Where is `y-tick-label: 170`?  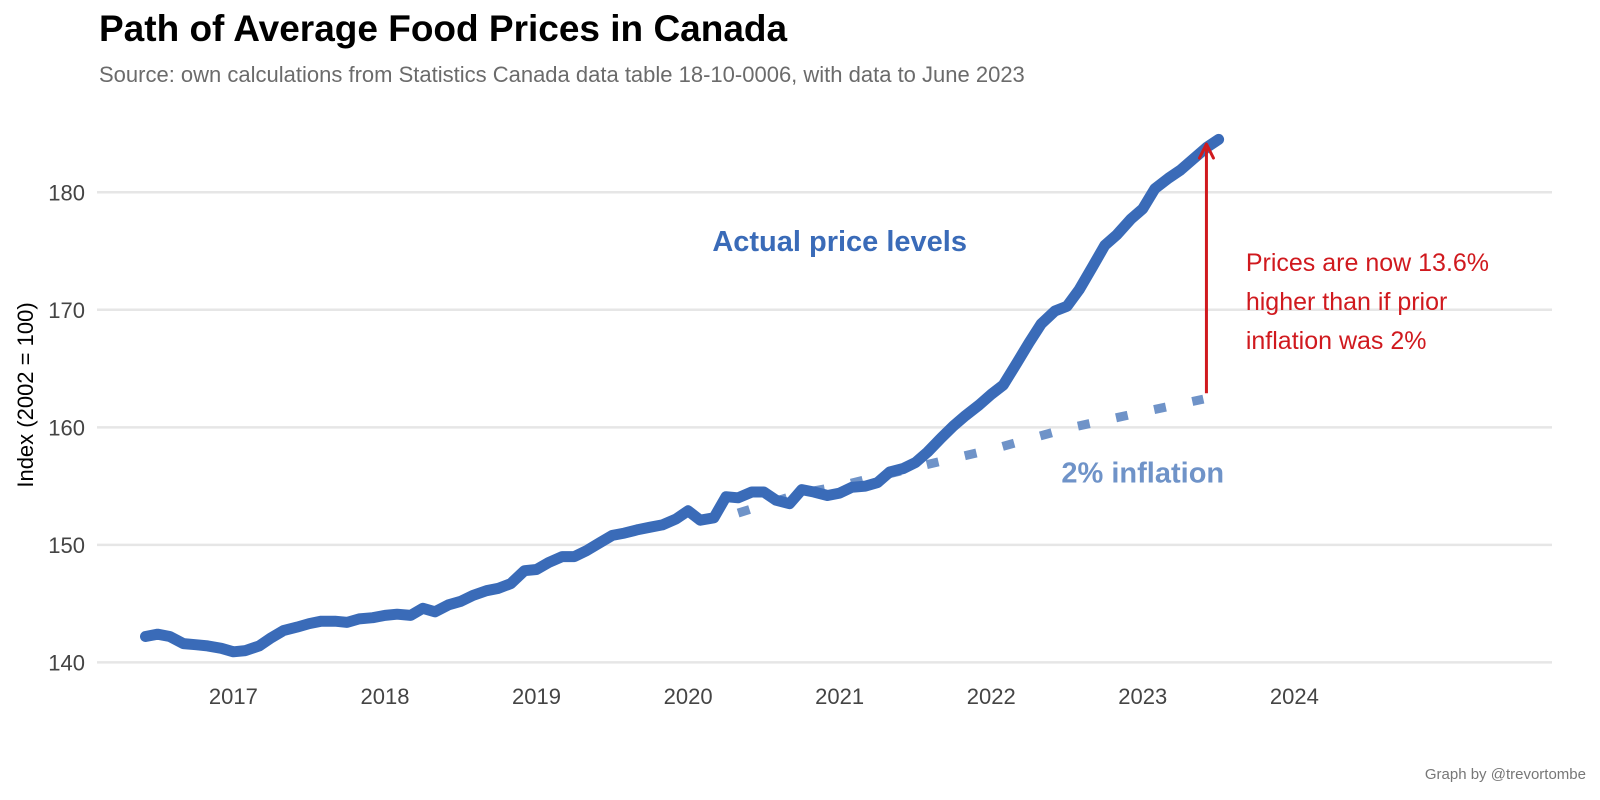 y-tick-label: 170 is located at coordinates (66, 310).